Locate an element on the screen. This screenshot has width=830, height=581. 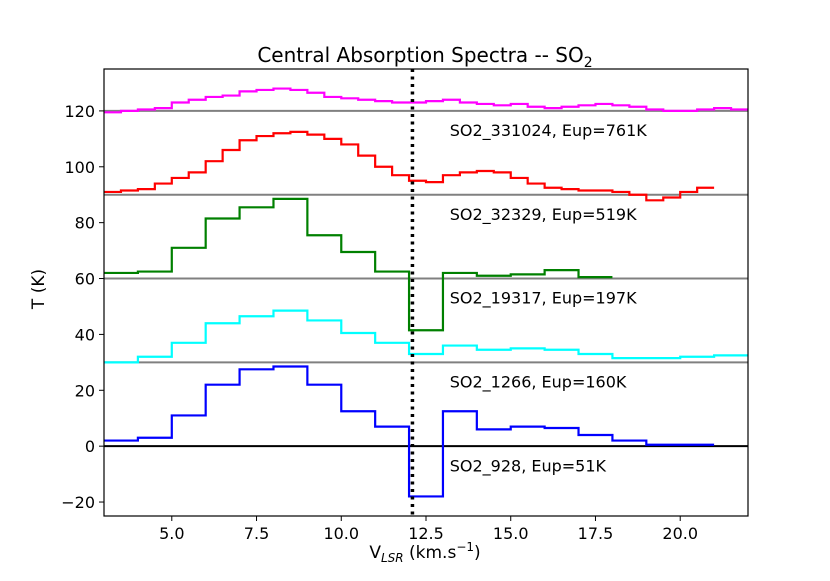
y-tick-label-6: 100 is located at coordinates (79, 167).